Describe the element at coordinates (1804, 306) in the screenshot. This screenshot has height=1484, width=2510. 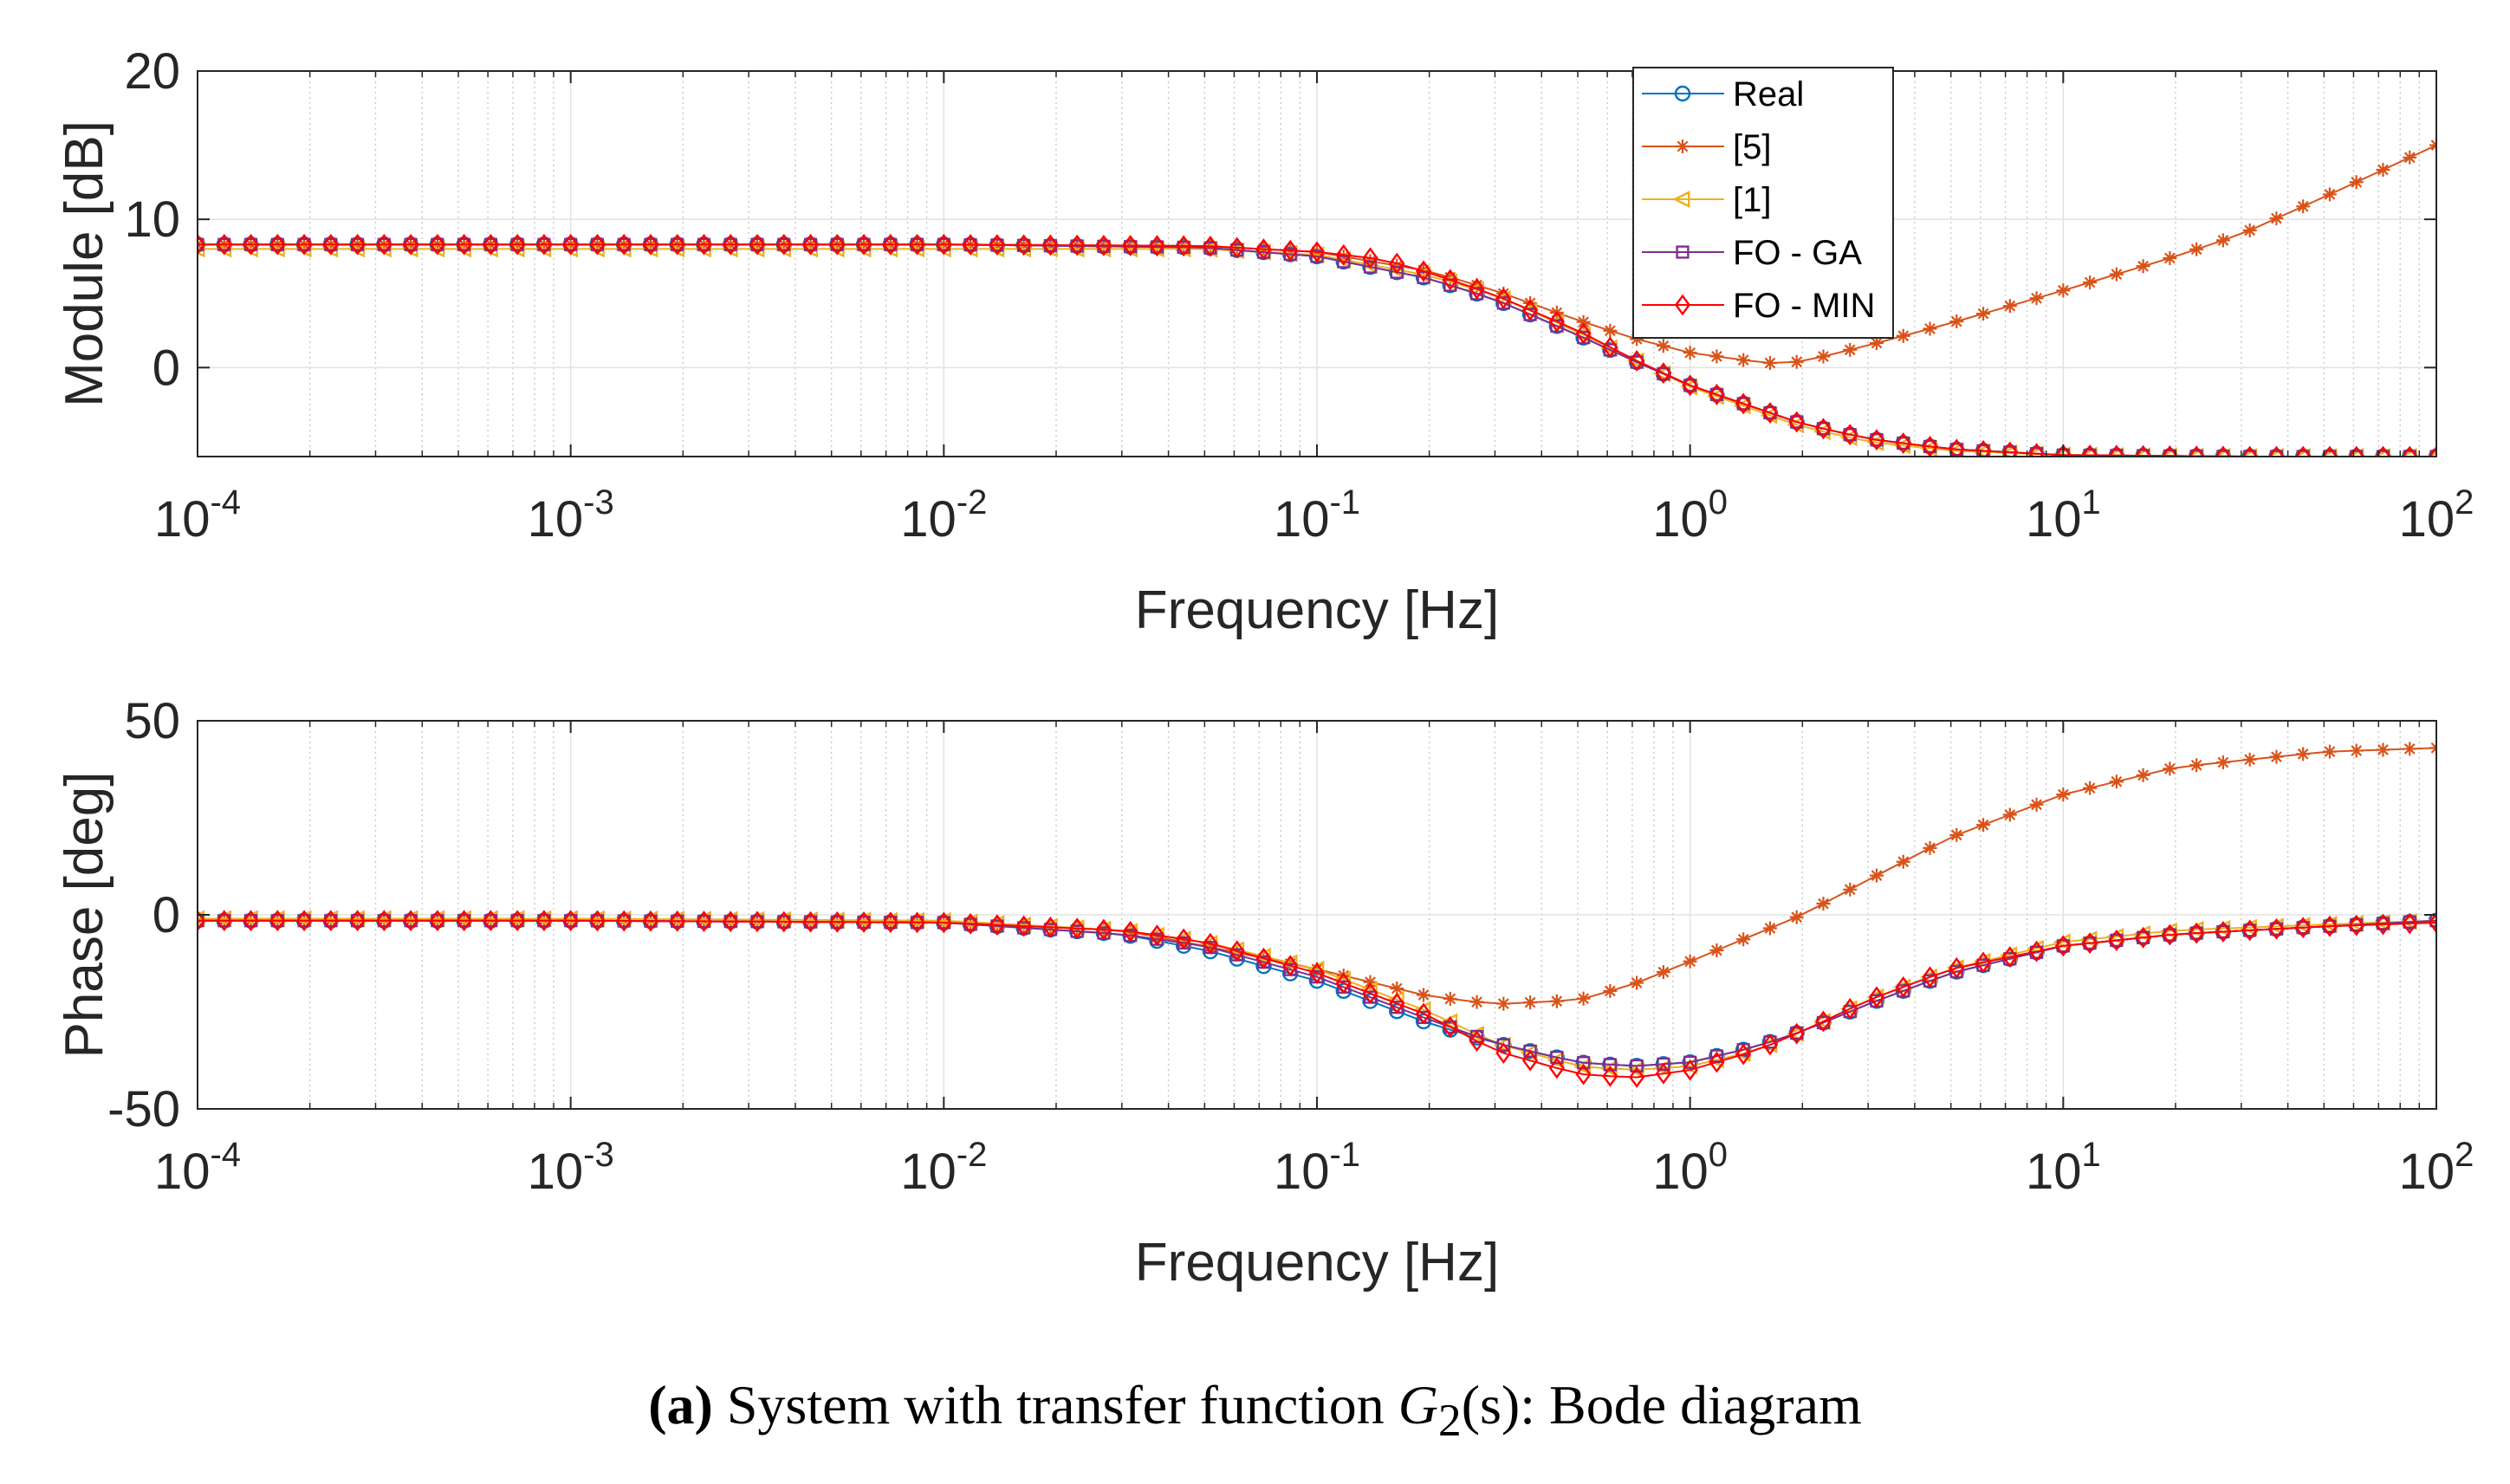
I see `legend-label: FO - MIN` at that location.